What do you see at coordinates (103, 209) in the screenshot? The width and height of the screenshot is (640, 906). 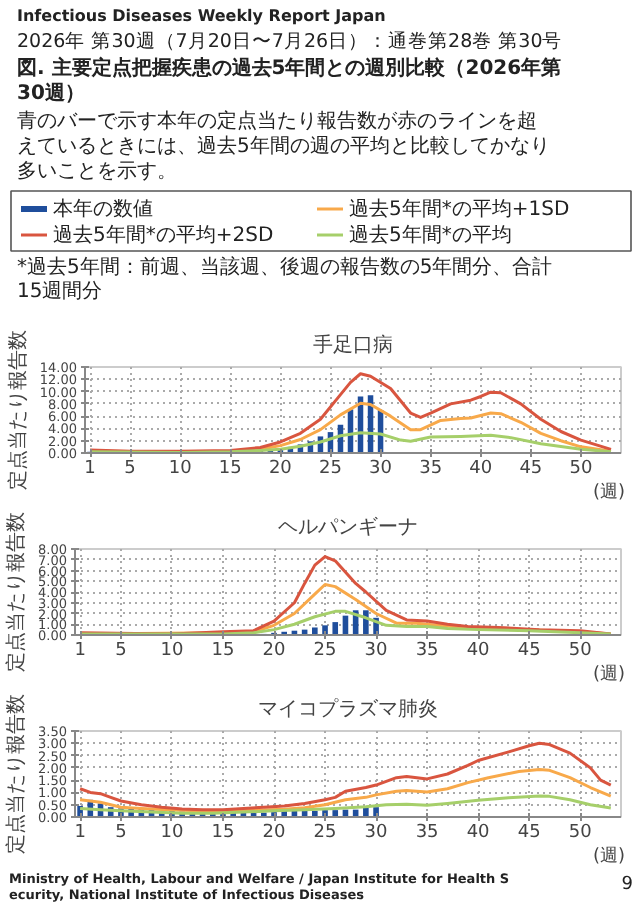 I see `legend-label: 本年の数値` at bounding box center [103, 209].